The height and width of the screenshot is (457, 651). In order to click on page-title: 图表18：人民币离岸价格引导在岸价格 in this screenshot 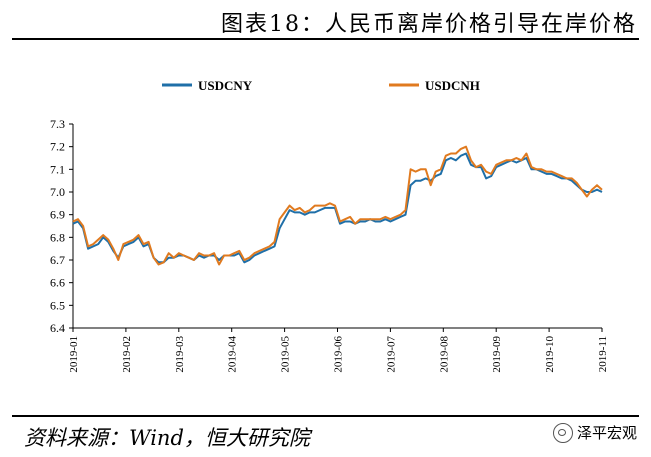, I will do `click(429, 24)`.